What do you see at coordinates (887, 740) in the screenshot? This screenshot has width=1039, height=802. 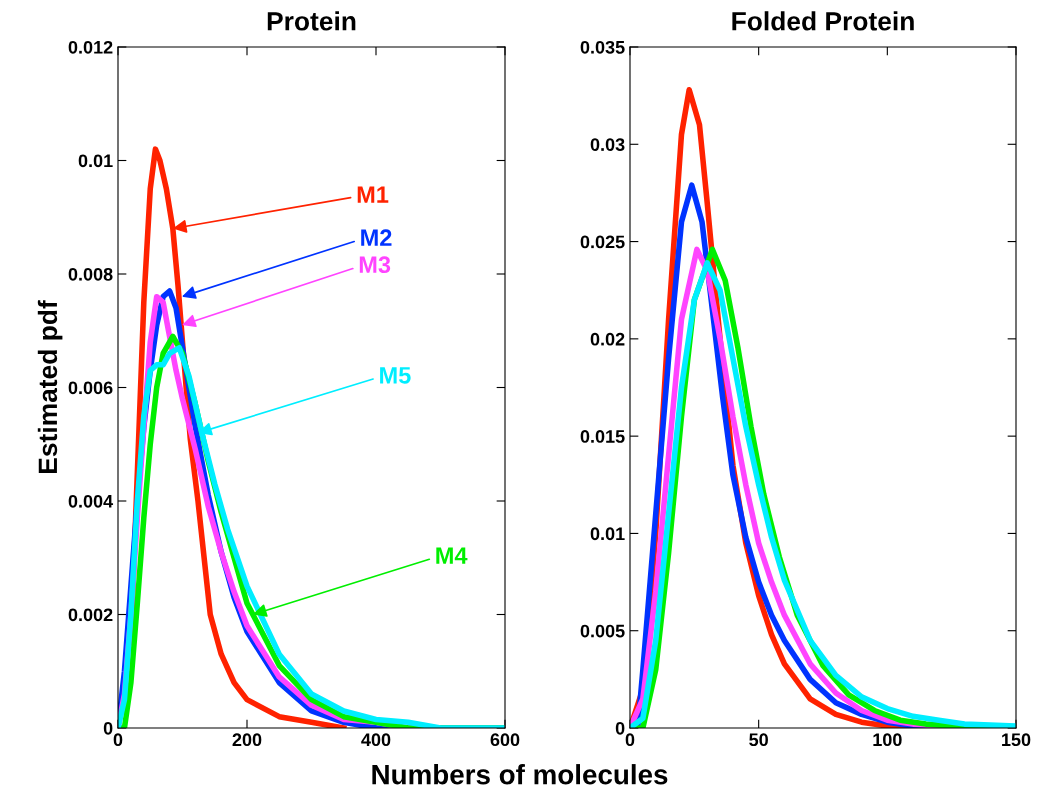 I see `x-tick-label: 100` at bounding box center [887, 740].